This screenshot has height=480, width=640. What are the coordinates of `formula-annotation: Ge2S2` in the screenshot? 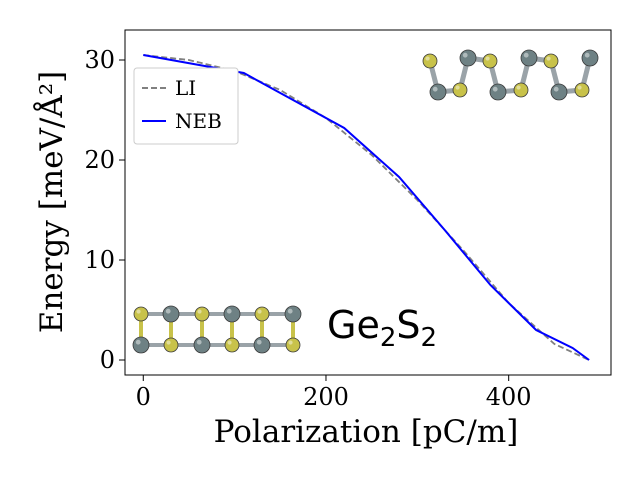 It's located at (382, 328).